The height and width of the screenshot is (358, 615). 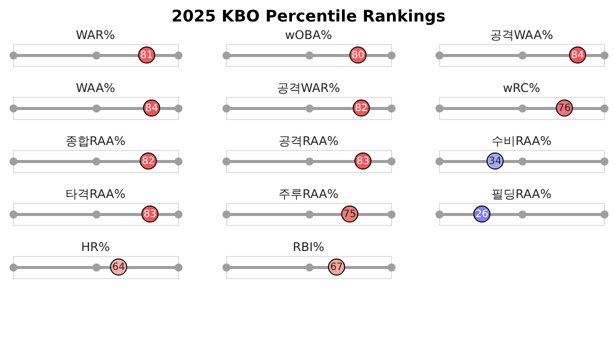 What do you see at coordinates (95, 141) in the screenshot?
I see `text: 종합RAA%` at bounding box center [95, 141].